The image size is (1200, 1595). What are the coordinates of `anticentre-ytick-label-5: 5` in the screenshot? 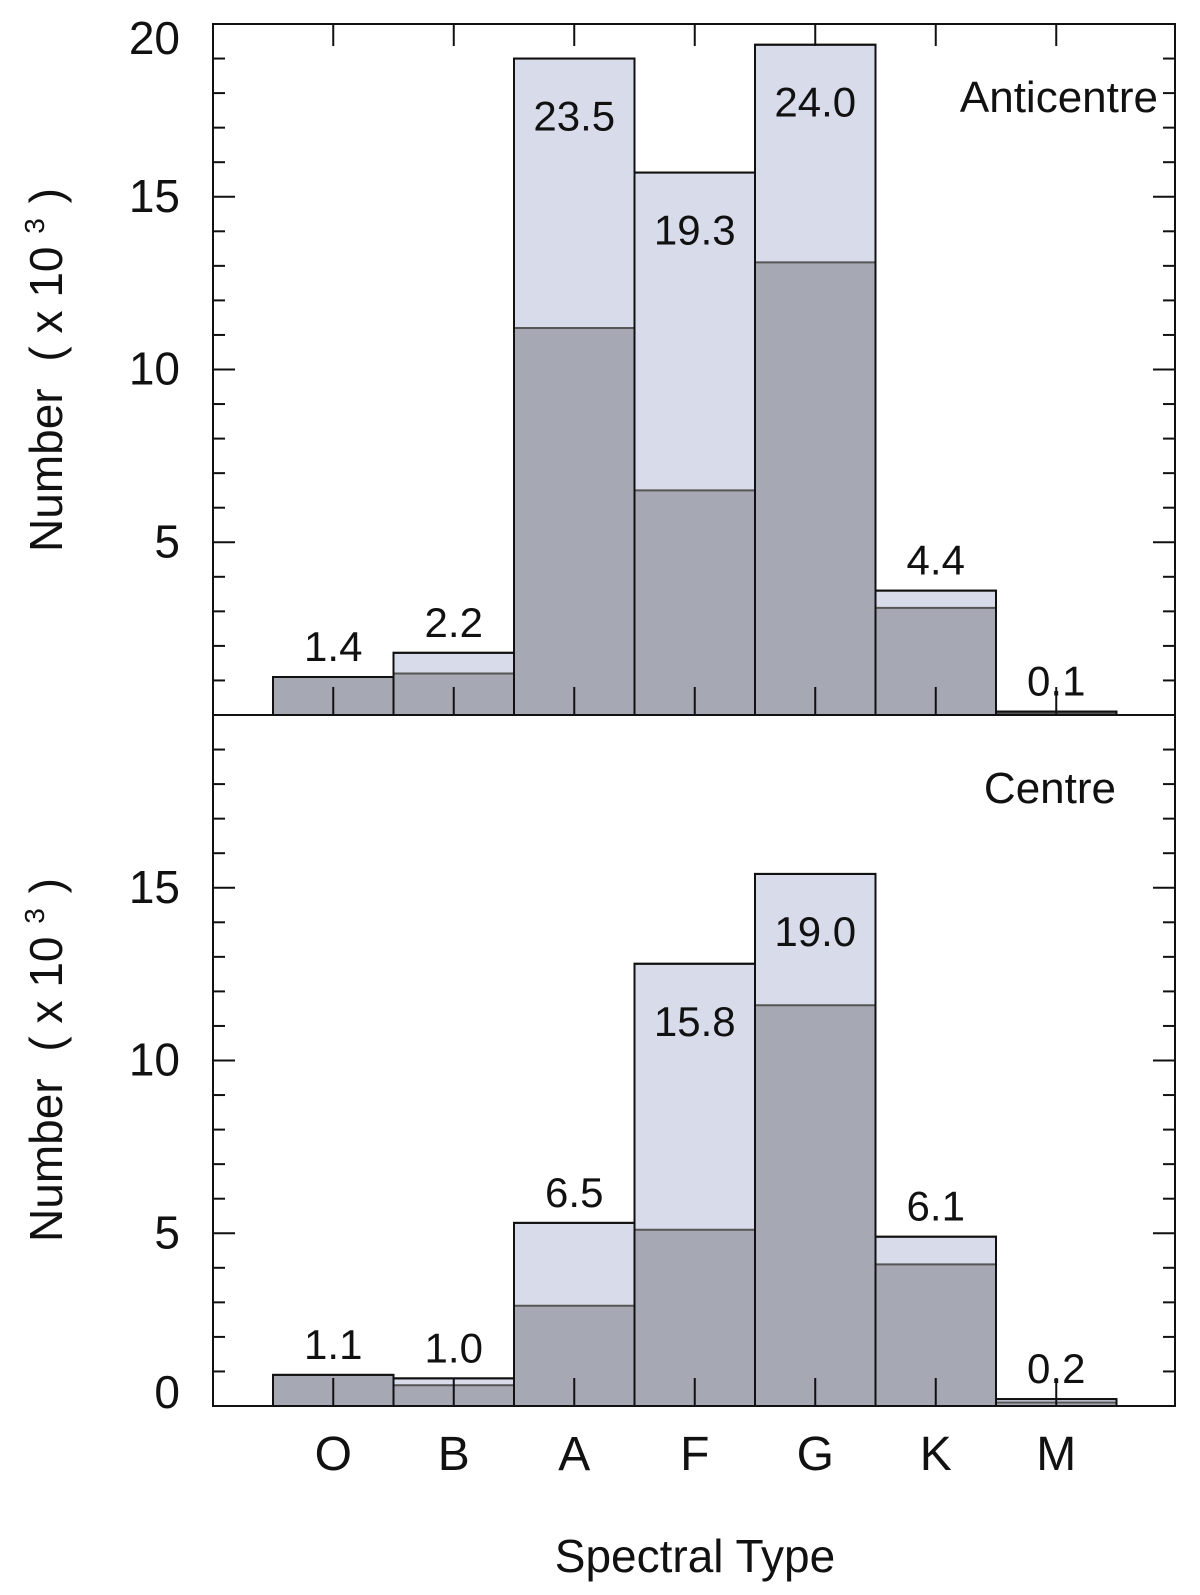 It's located at (167, 541).